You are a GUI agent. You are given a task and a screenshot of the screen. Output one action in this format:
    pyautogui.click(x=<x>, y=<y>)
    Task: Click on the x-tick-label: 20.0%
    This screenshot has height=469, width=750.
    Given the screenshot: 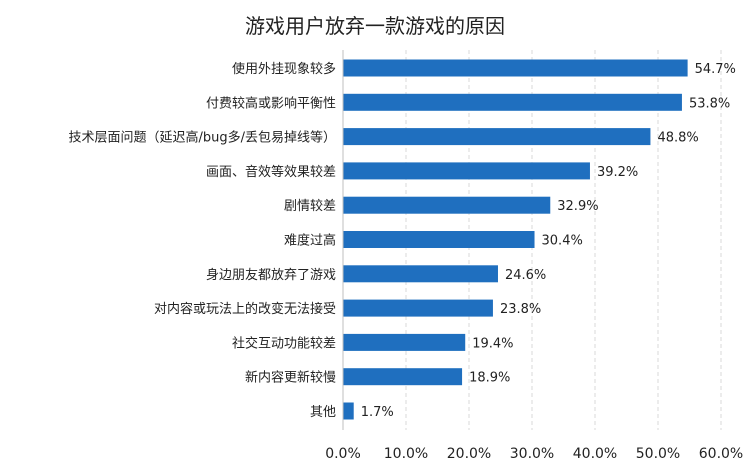 What is the action you would take?
    pyautogui.click(x=469, y=454)
    